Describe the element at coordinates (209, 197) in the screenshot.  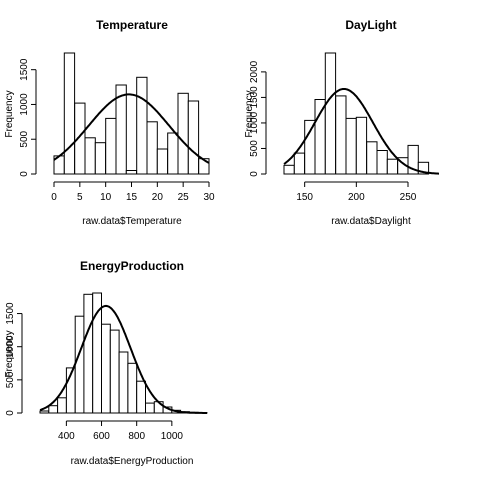
I see `temperature-x-tick-label: 30` at that location.